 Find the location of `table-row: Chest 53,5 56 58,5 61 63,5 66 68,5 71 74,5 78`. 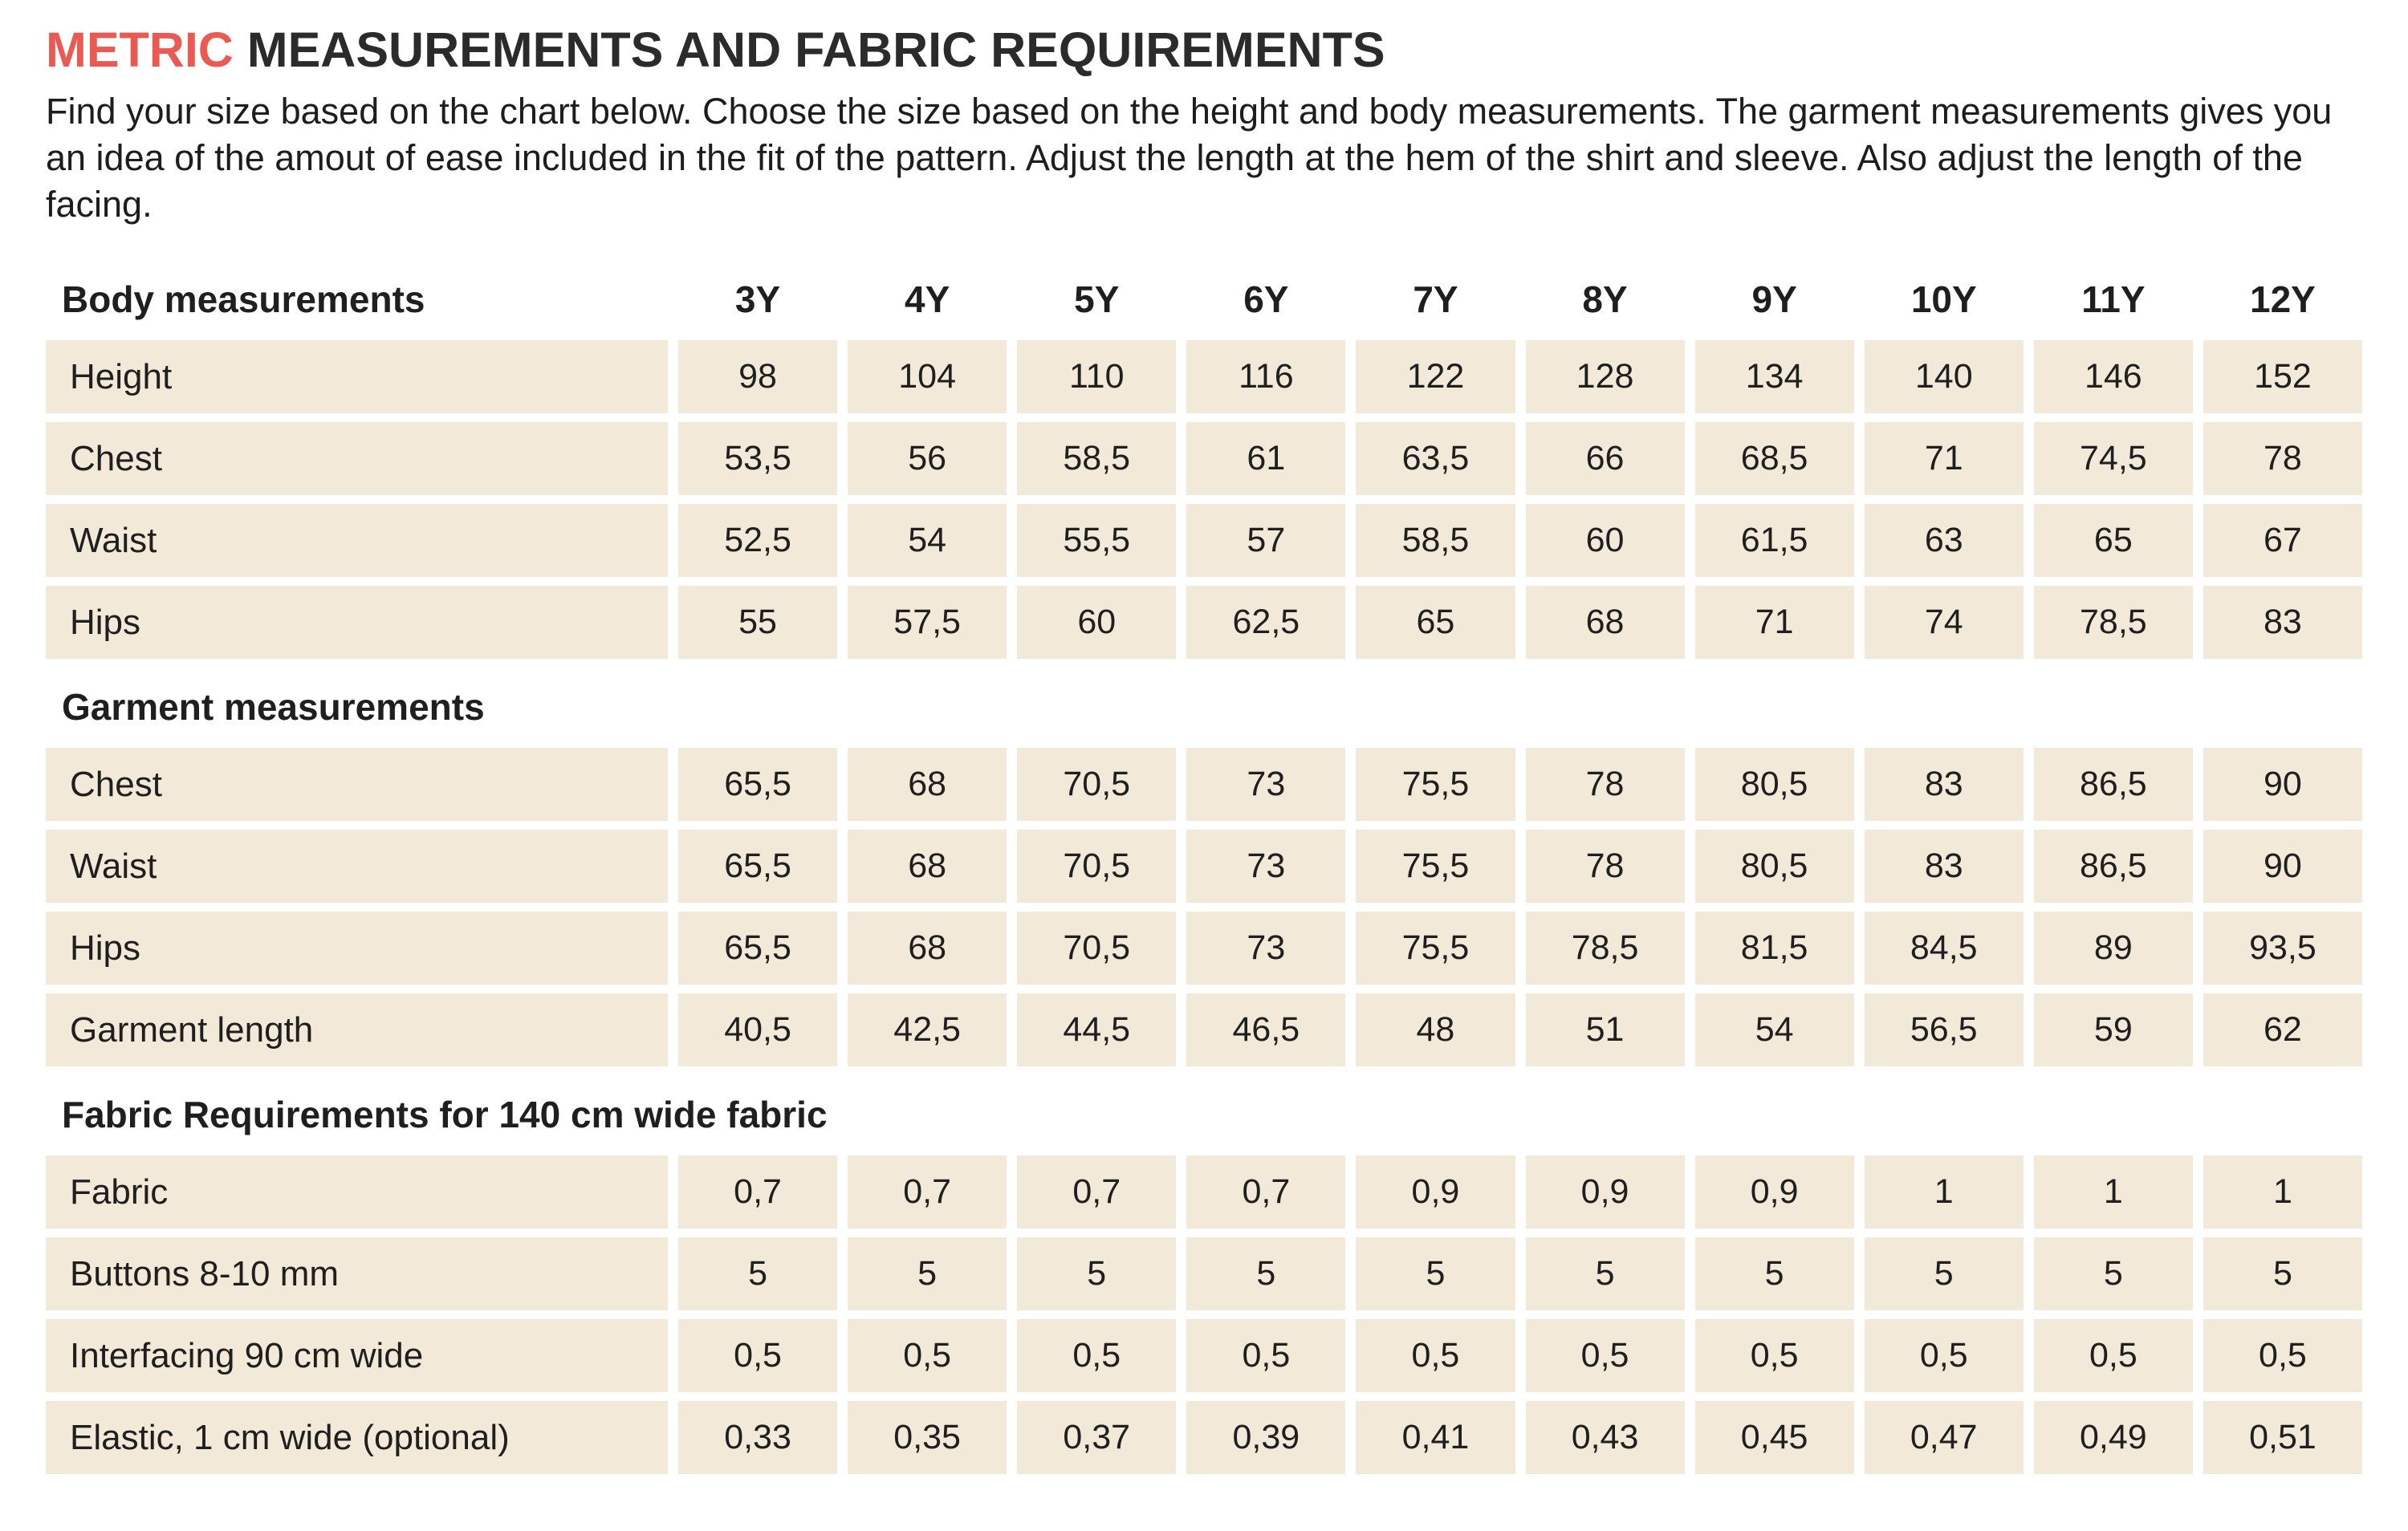

table-row: Chest 53,5 56 58,5 61 63,5 66 68,5 71 74,5 78 is located at coordinates (1204, 459).